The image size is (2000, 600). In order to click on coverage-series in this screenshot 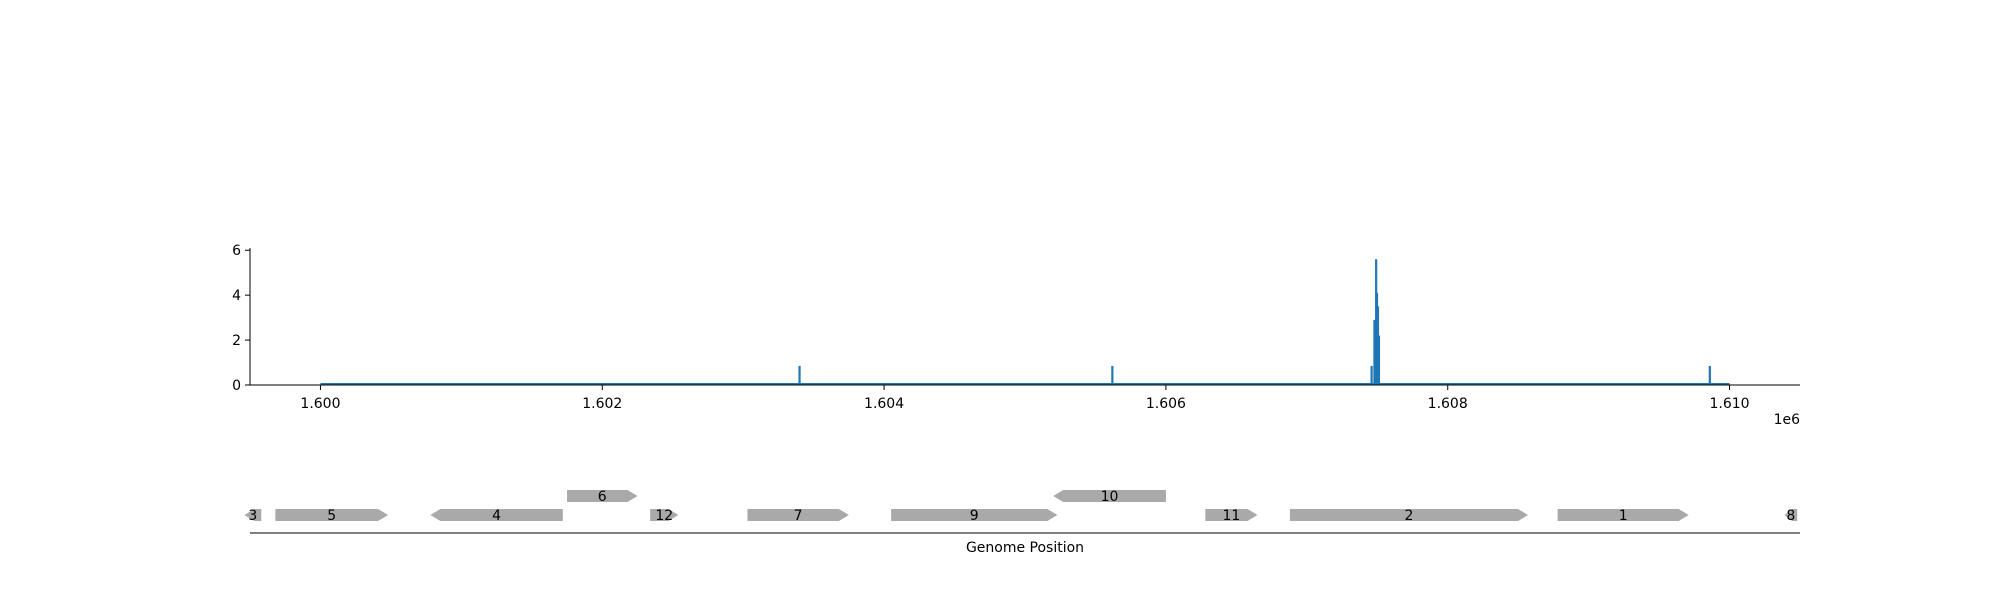, I will do `click(1254, 322)`.